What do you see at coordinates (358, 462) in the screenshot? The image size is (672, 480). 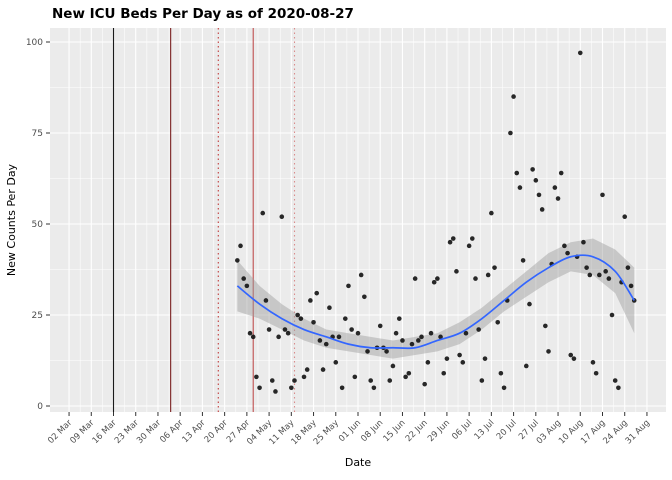 I see `x-axis-title: Date` at bounding box center [358, 462].